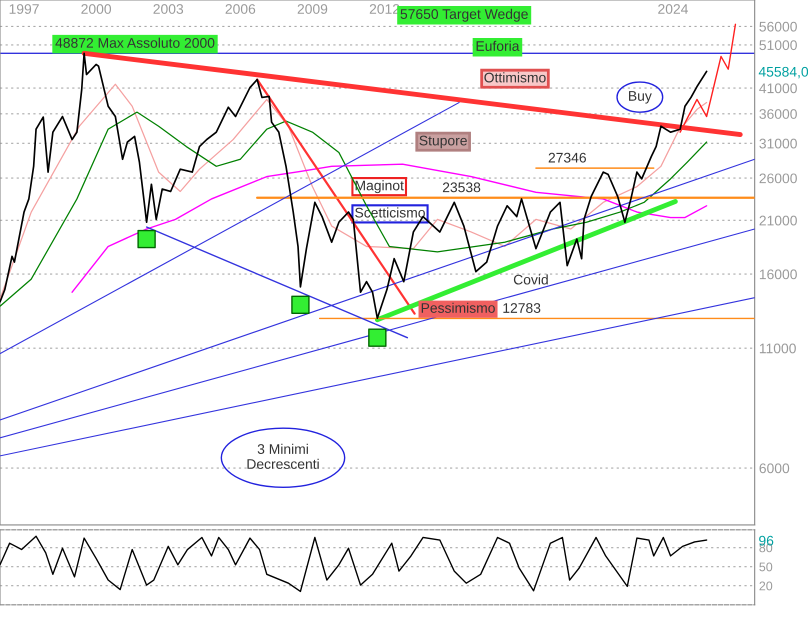 This screenshot has width=808, height=619. I want to click on annotation: Pessimismo, so click(458, 307).